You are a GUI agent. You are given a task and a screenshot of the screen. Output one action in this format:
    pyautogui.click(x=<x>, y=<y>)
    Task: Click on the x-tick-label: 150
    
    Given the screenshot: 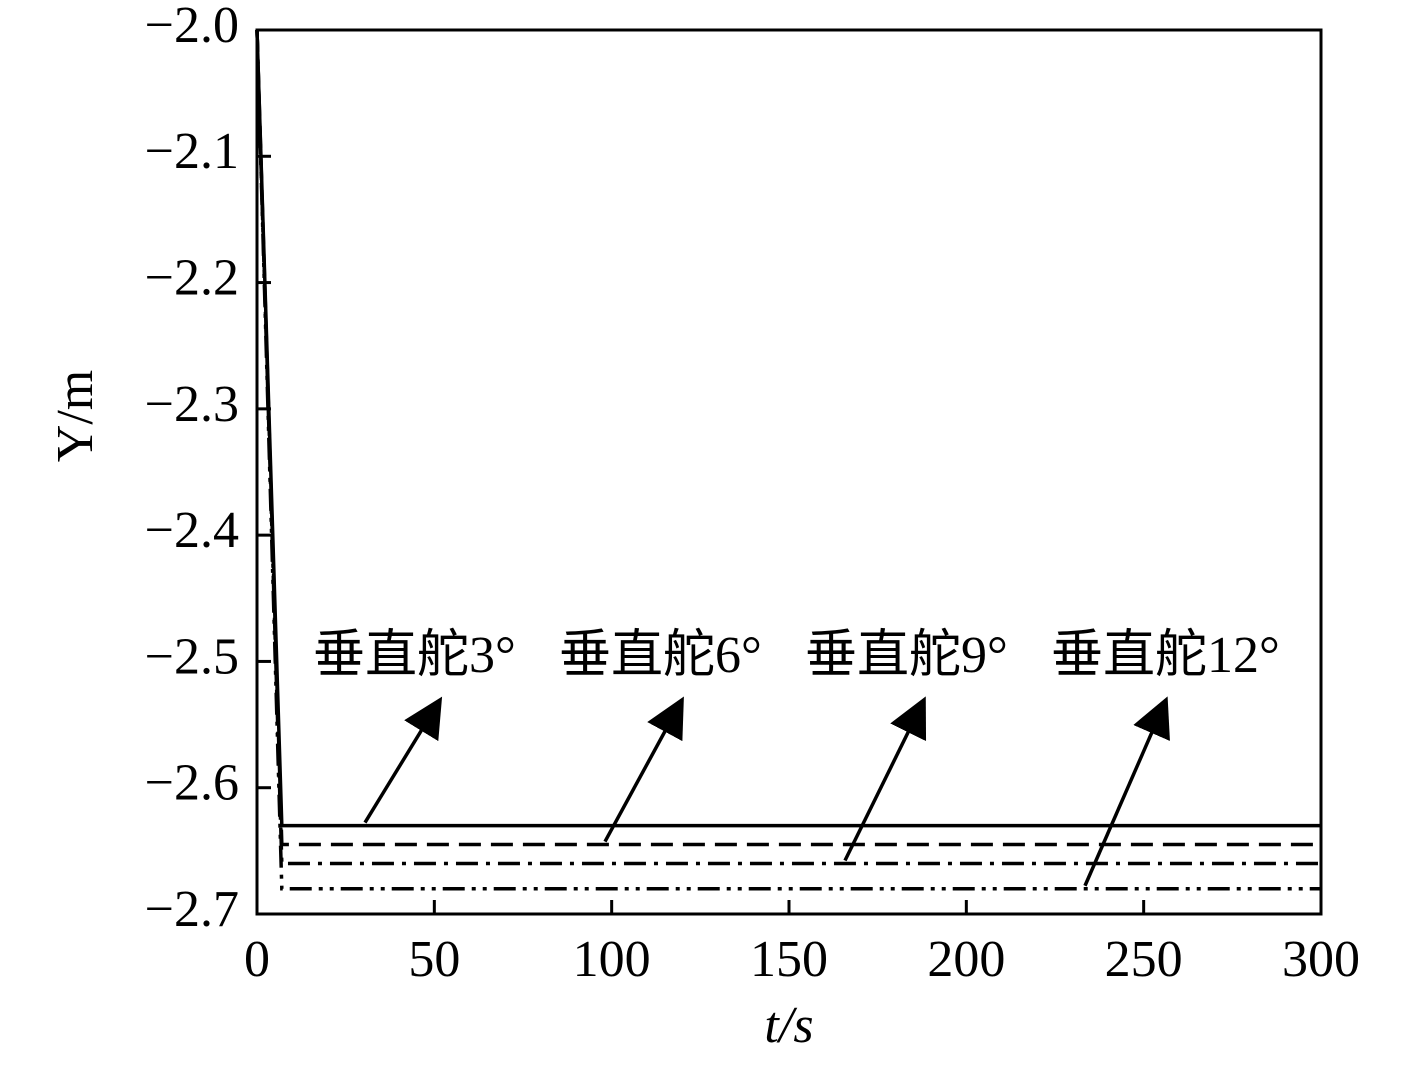 What is the action you would take?
    pyautogui.click(x=789, y=959)
    